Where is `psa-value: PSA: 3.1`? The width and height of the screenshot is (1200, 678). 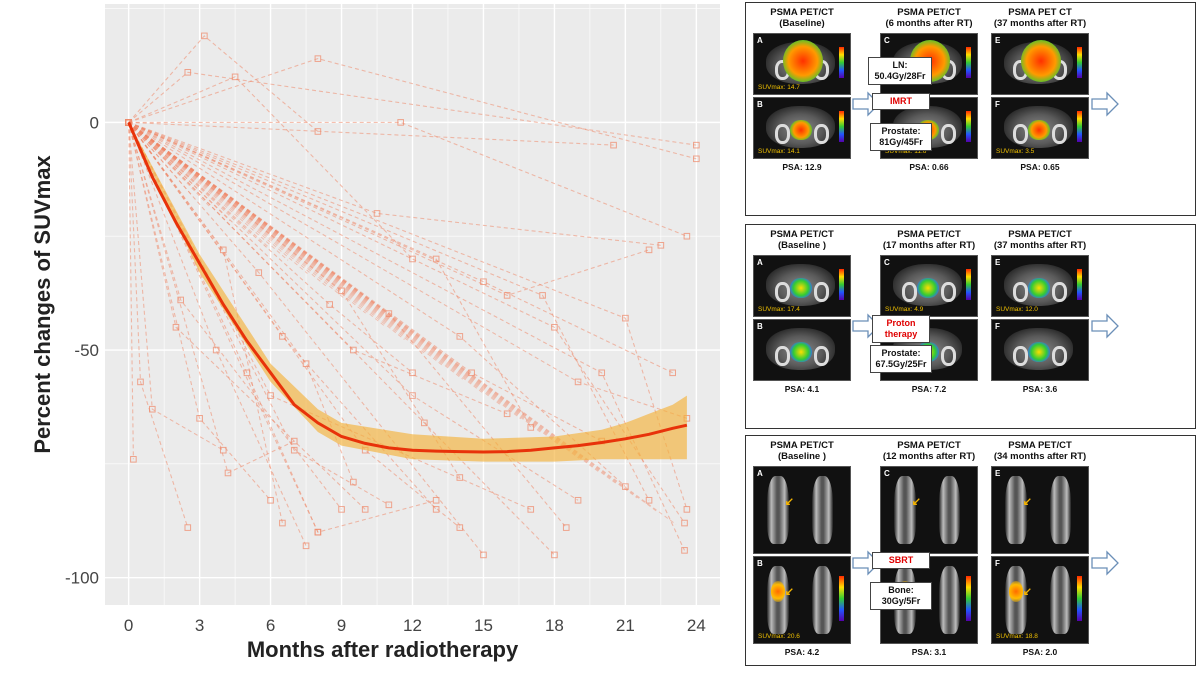 psa-value: PSA: 3.1 is located at coordinates (929, 652).